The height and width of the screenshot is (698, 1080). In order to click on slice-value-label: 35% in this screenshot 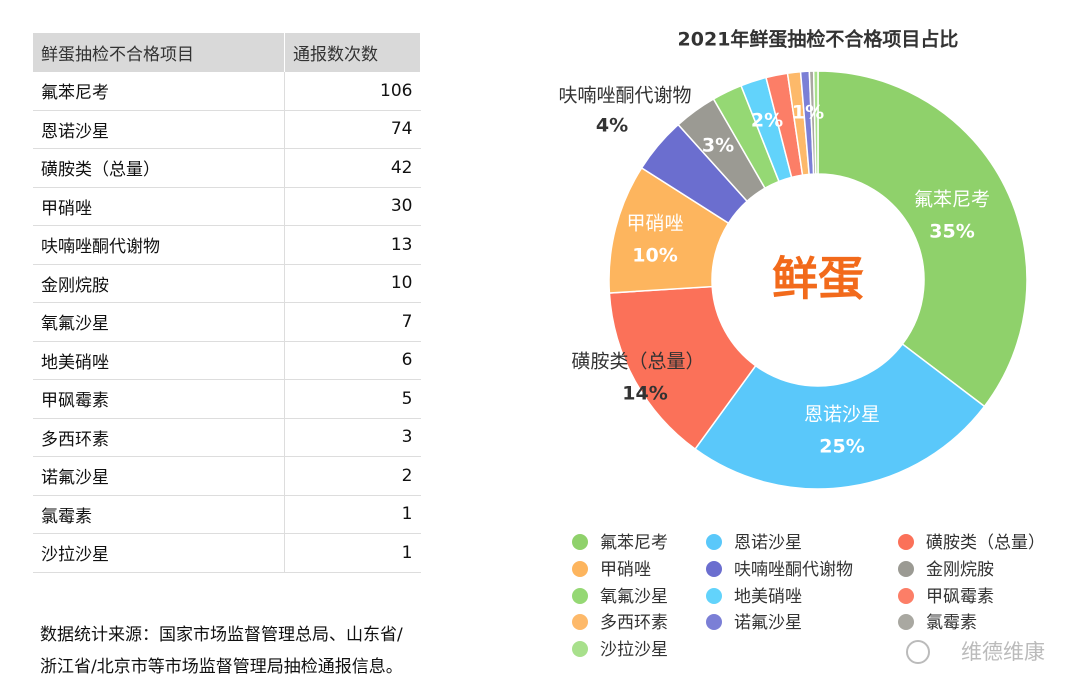, I will do `click(951, 232)`.